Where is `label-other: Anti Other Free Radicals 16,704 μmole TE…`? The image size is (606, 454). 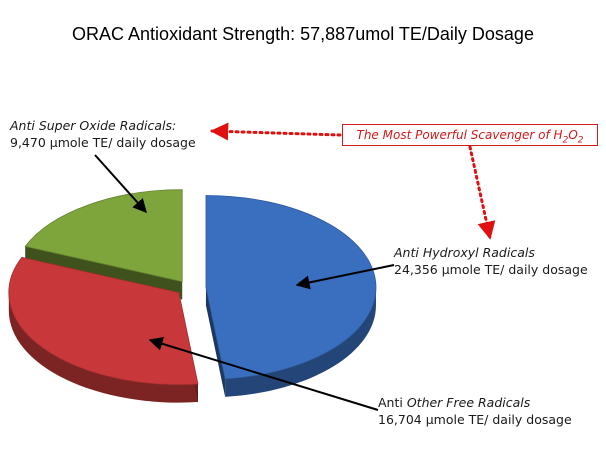 label-other: Anti Other Free Radicals 16,704 μmole TE… is located at coordinates (475, 411).